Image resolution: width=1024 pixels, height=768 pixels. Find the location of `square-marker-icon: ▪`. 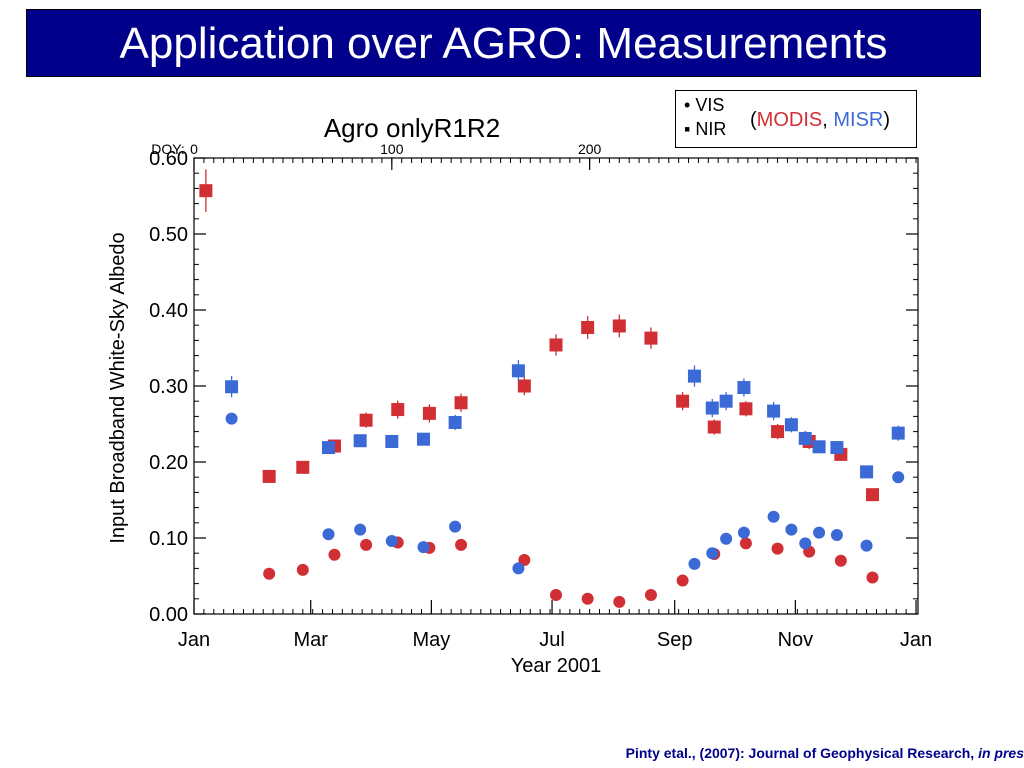

square-marker-icon: ▪ is located at coordinates (687, 129).